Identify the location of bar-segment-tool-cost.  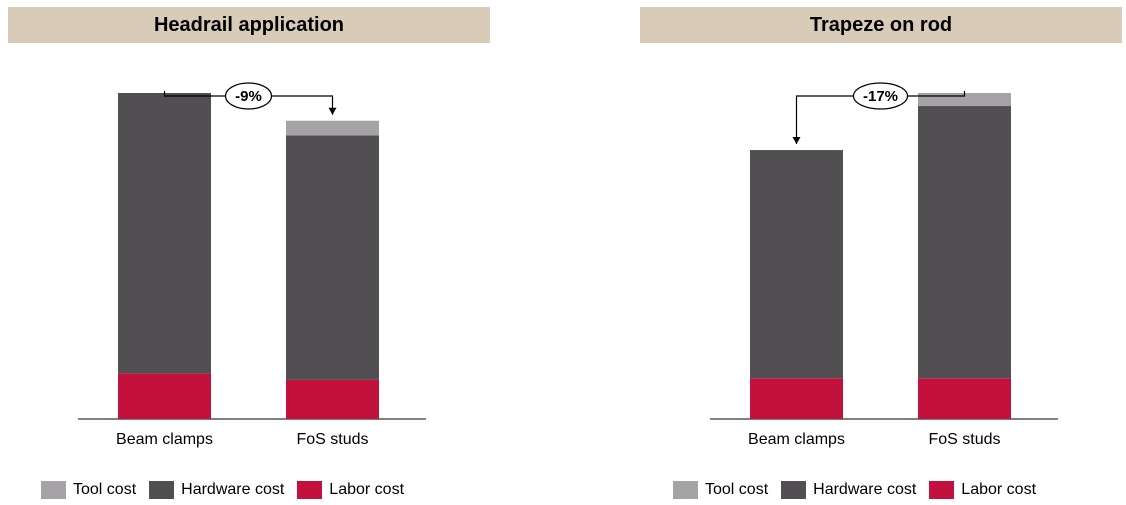
(332, 128).